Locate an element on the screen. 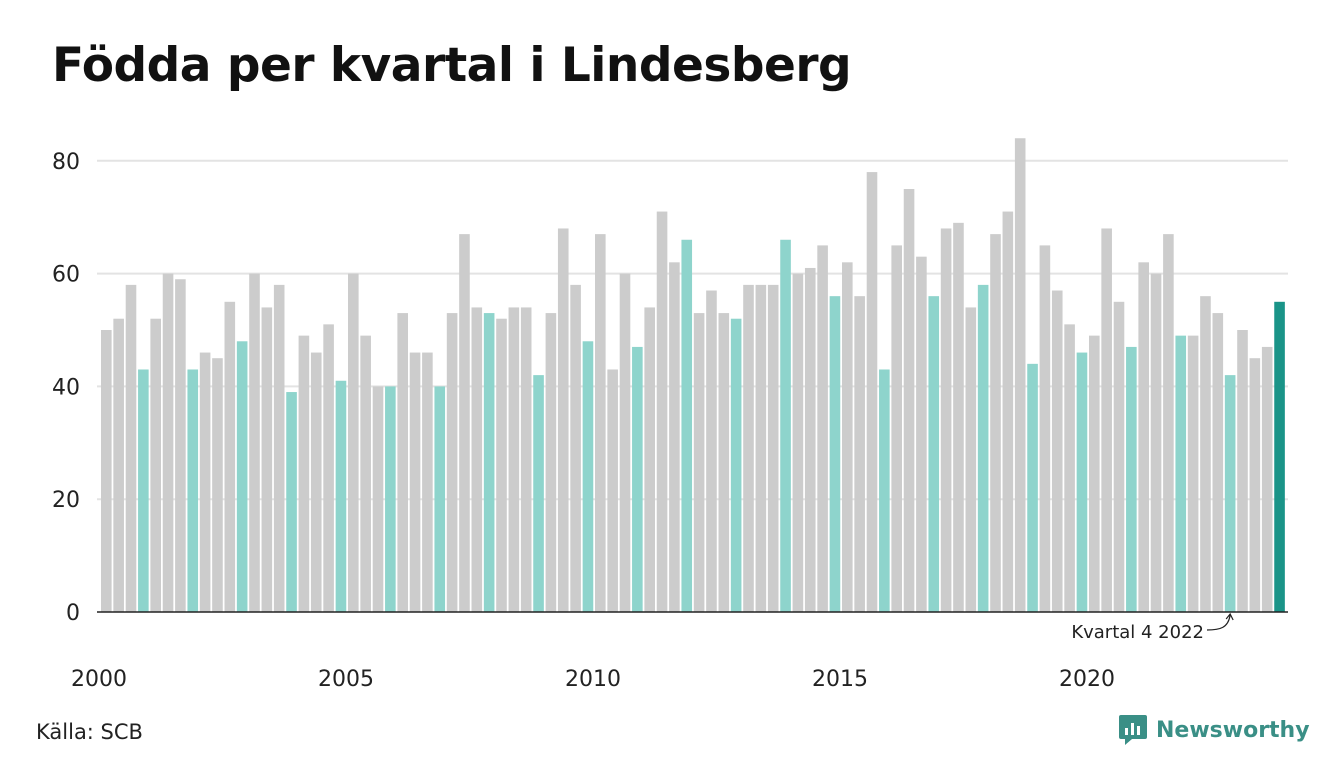 Image resolution: width=1340 pixels, height=780 pixels. y-tick-labels: 0 20 40 60 80 is located at coordinates (66, 388).